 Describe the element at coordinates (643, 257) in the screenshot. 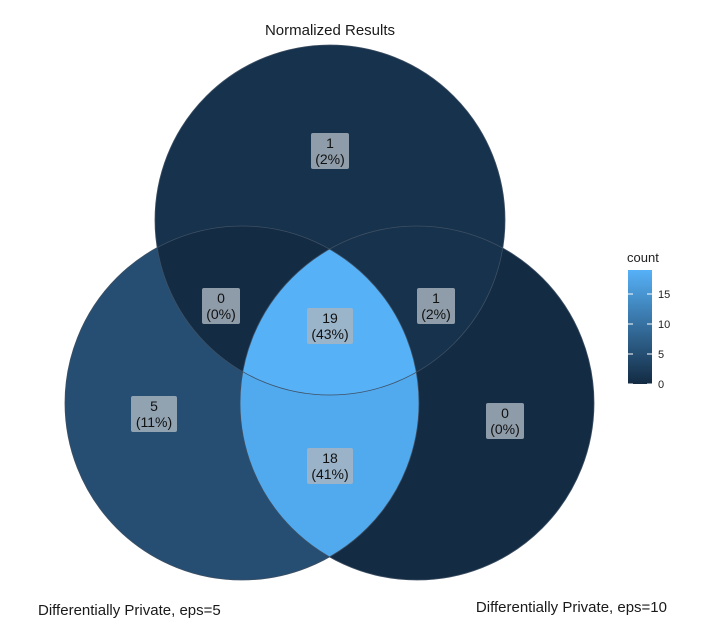

I see `legend-title: count` at that location.